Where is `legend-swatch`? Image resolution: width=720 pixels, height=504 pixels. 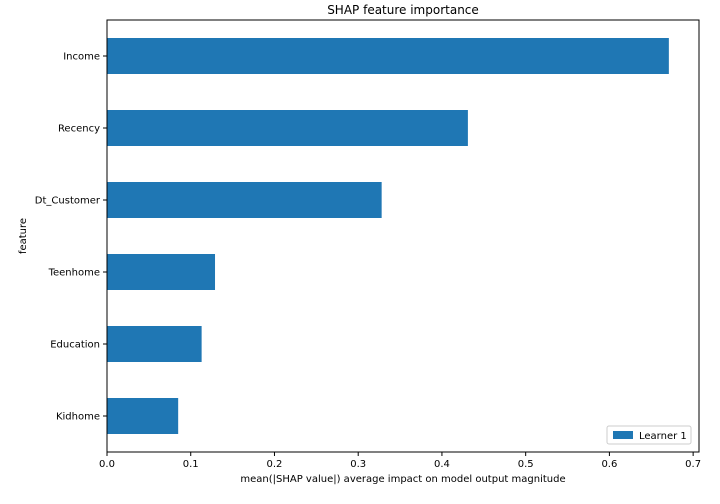 legend-swatch is located at coordinates (623, 435).